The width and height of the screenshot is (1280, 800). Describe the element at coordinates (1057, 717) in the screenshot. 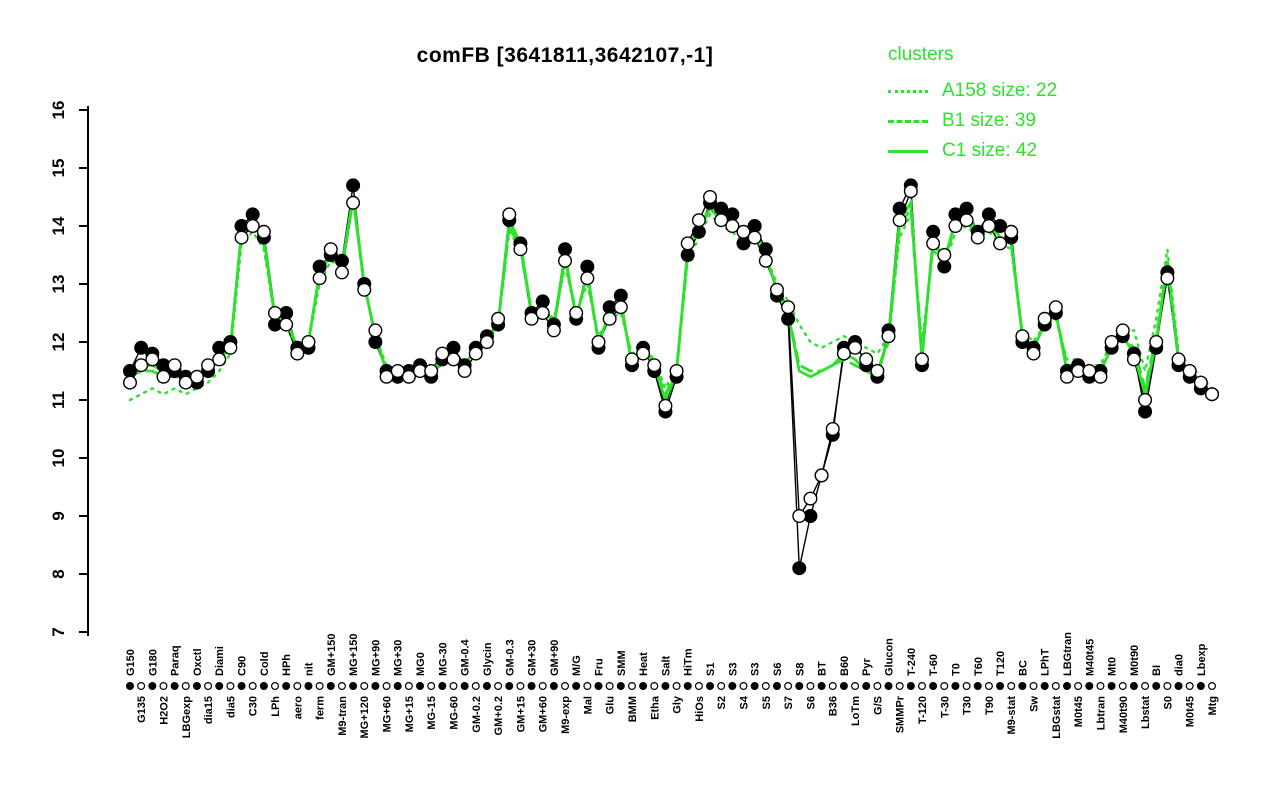

I see `x-category-label: LBGstat` at that location.